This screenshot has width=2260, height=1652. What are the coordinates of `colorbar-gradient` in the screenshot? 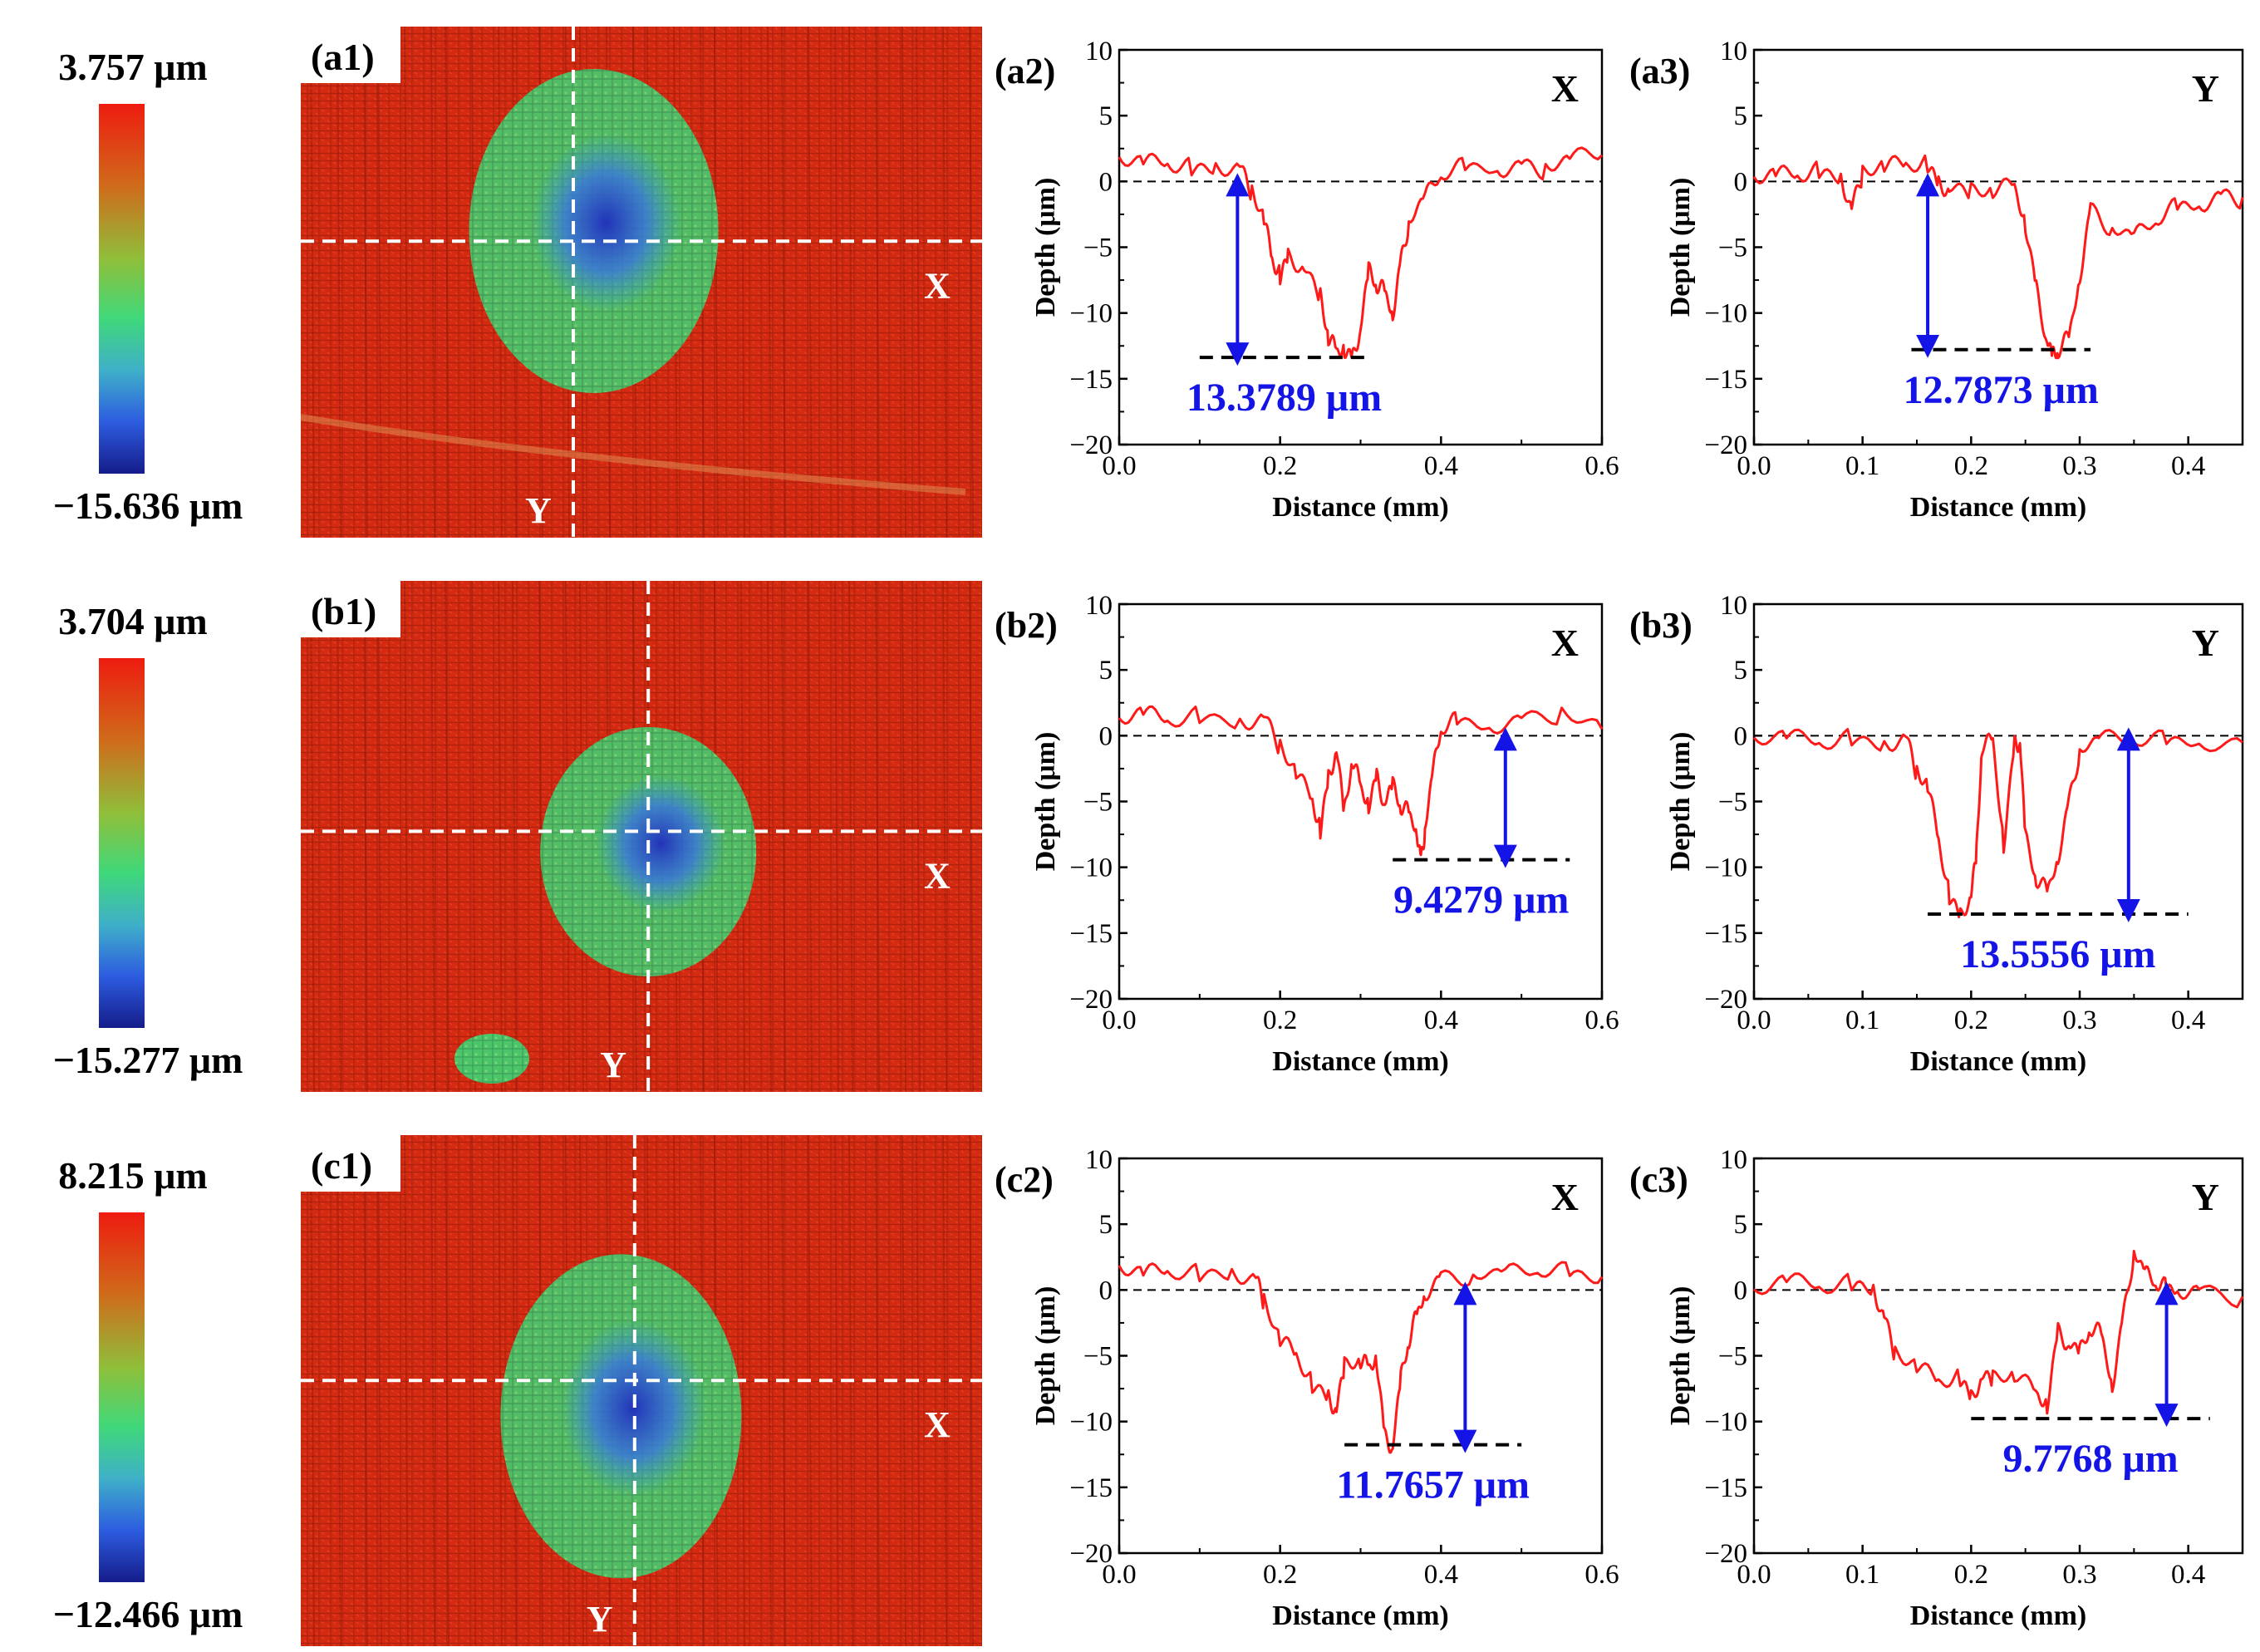 It's located at (122, 843).